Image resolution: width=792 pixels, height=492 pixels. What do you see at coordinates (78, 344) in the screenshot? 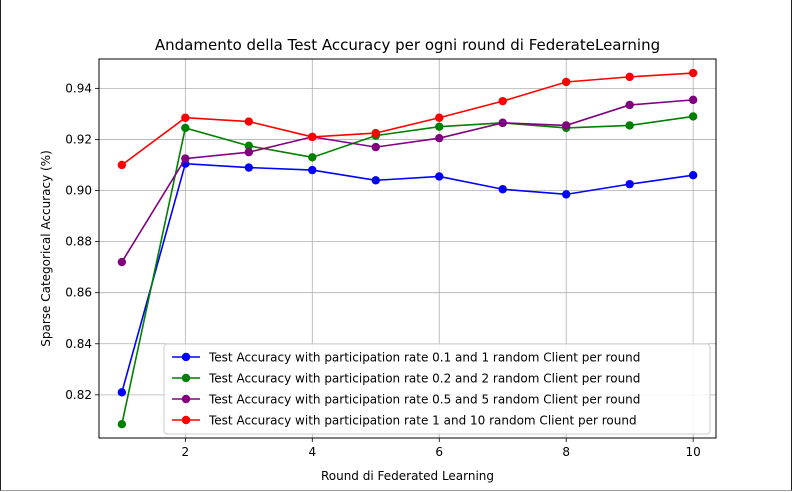
I see `y-tick-label: 0.84` at bounding box center [78, 344].